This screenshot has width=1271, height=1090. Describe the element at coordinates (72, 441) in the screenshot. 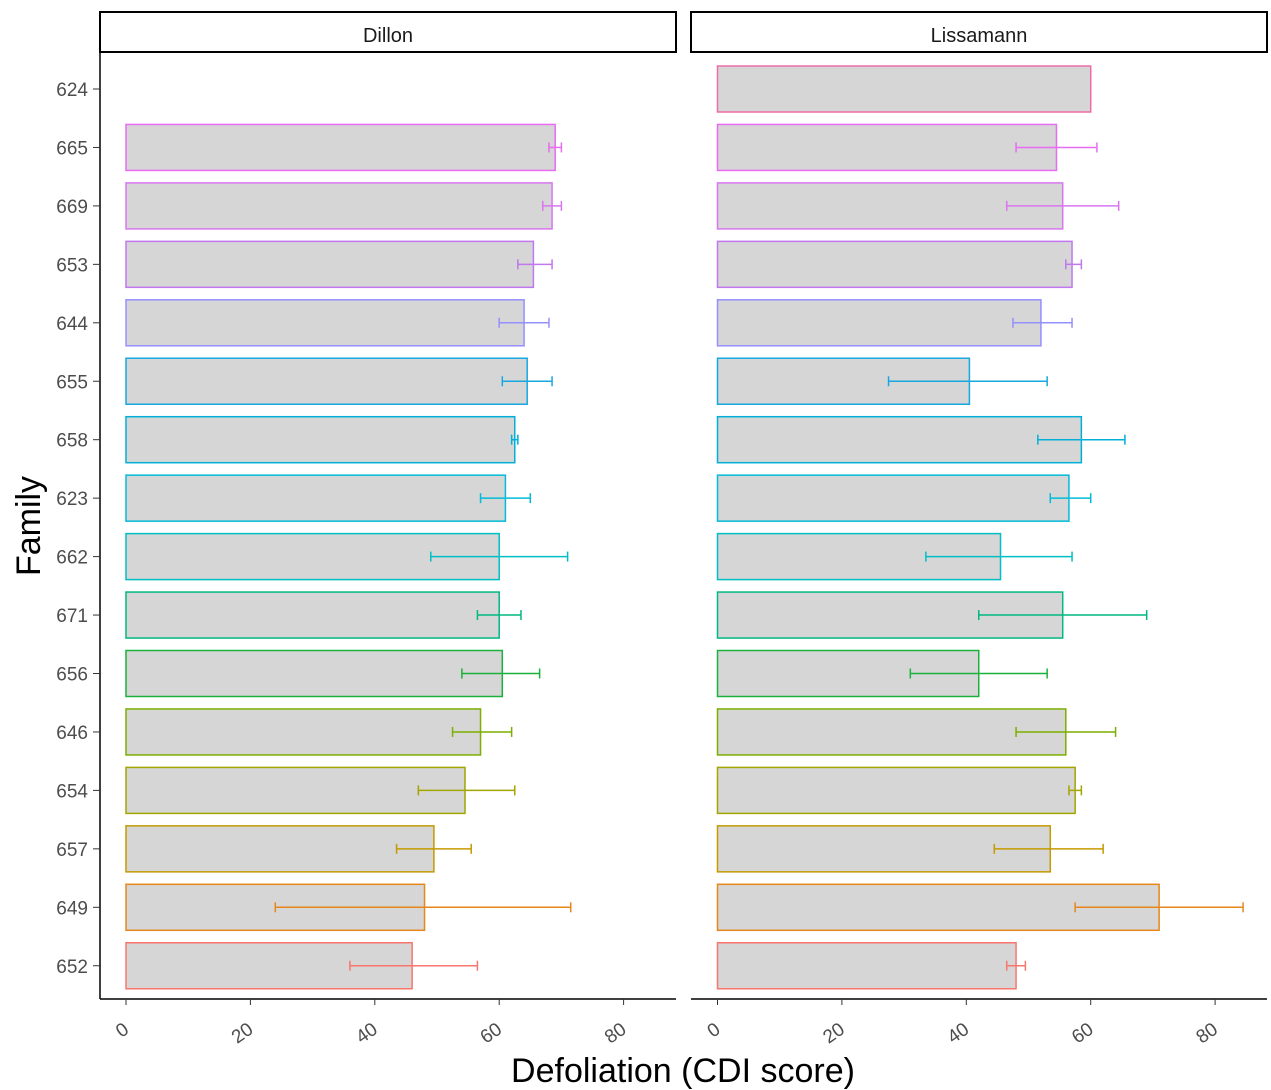

I see `y-tick-label-658: 658` at that location.